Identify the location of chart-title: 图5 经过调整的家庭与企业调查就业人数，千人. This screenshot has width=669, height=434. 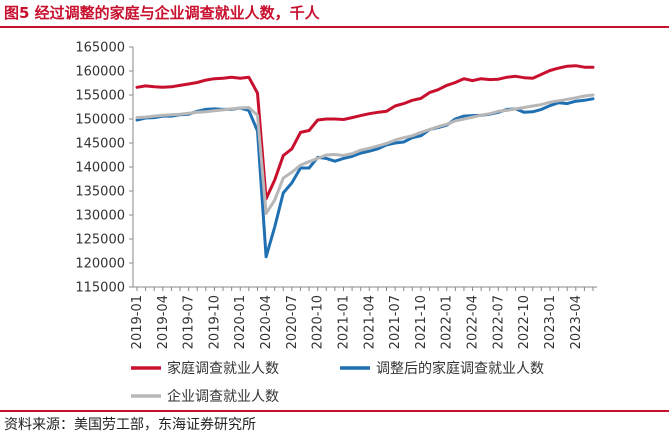
(162, 13).